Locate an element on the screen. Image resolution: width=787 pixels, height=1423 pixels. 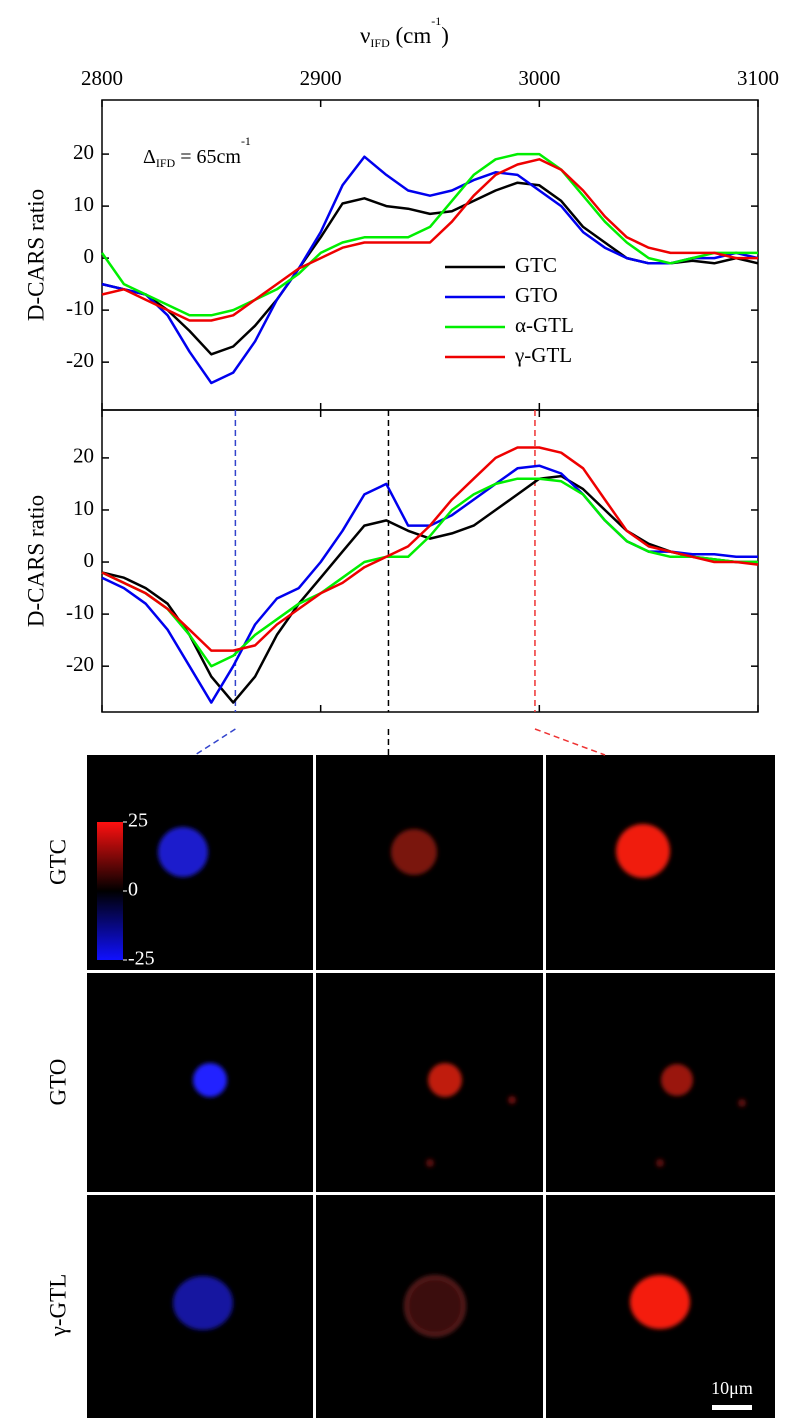
x_label-part: ) is located at coordinates (445, 35).